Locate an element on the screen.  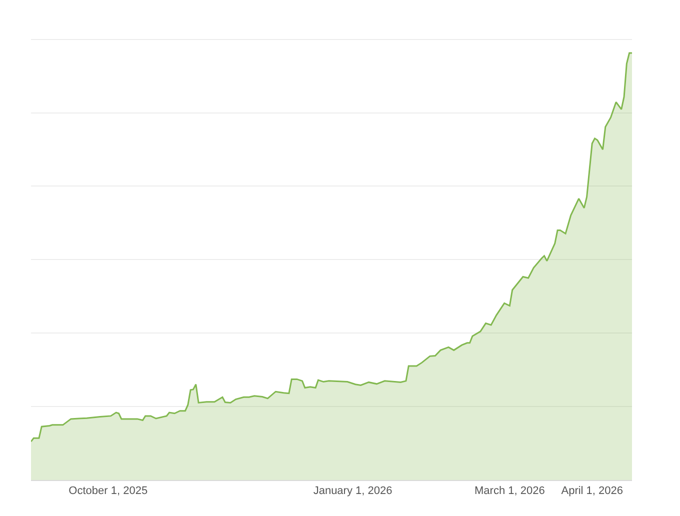
x-tick-label: April 1, 2026 is located at coordinates (592, 491).